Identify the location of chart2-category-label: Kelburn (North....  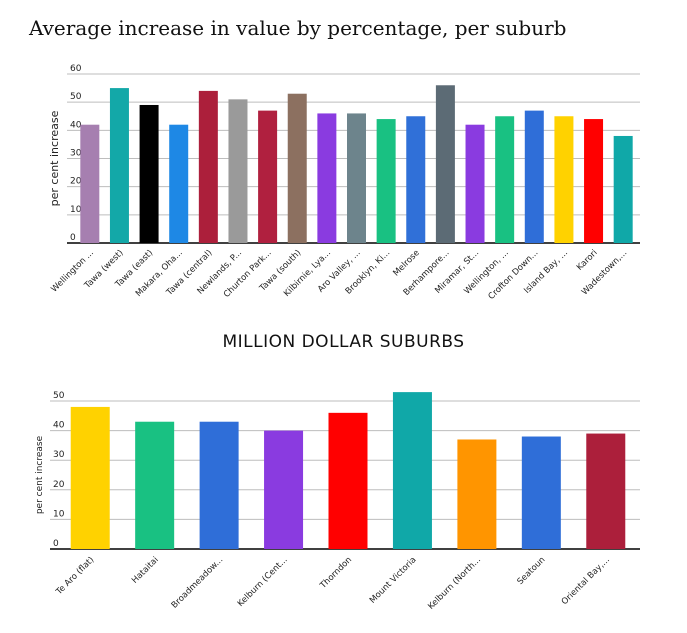
(454, 583).